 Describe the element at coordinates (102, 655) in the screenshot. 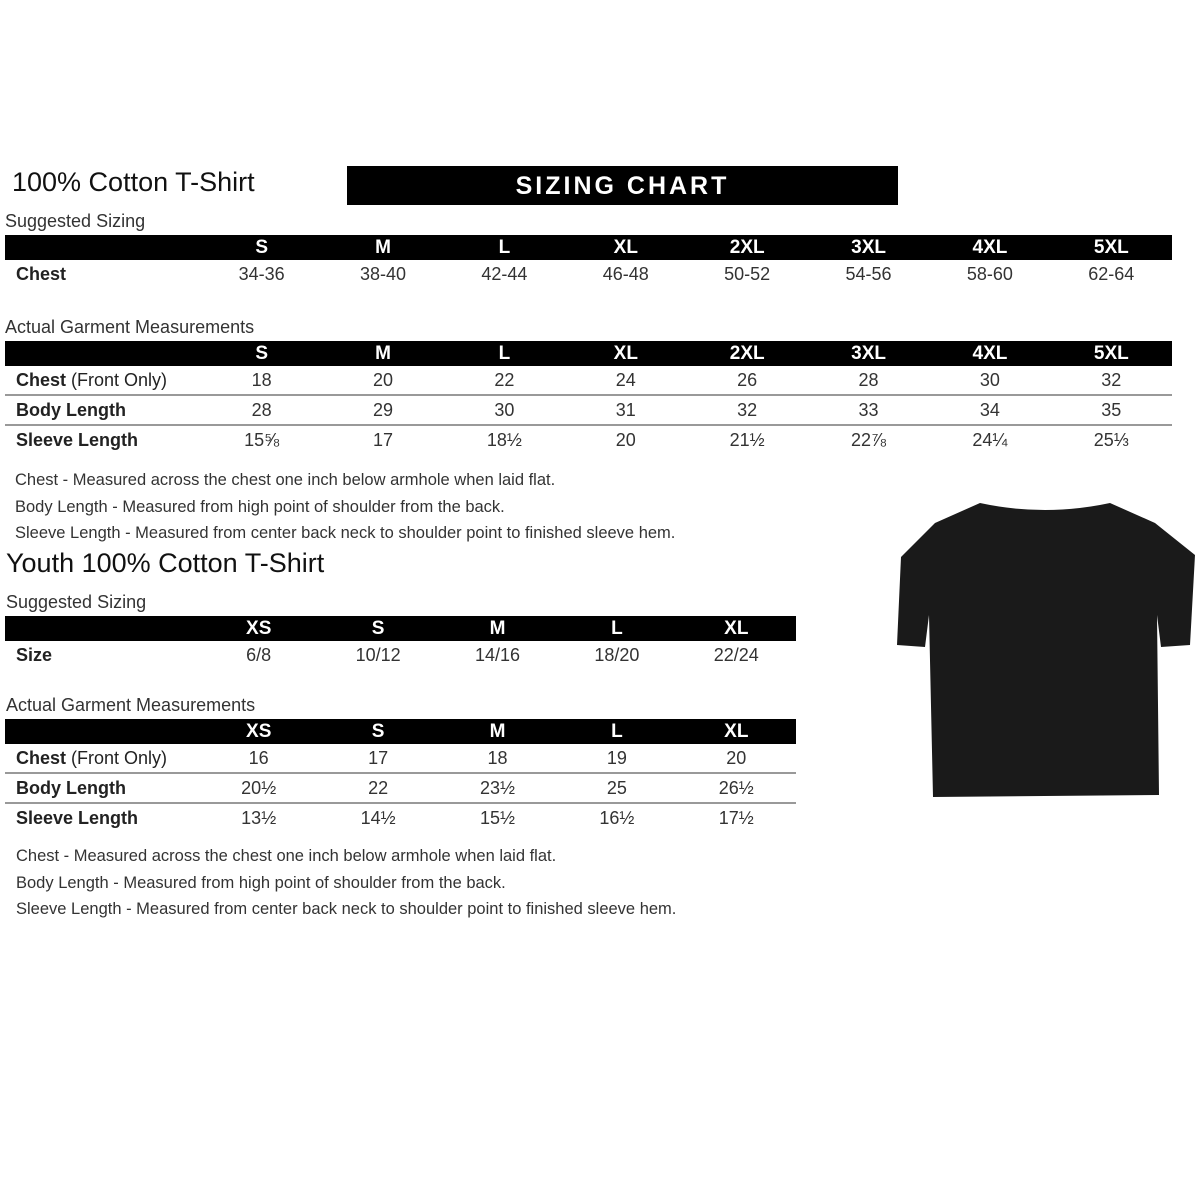

I see `row-label: Size` at that location.